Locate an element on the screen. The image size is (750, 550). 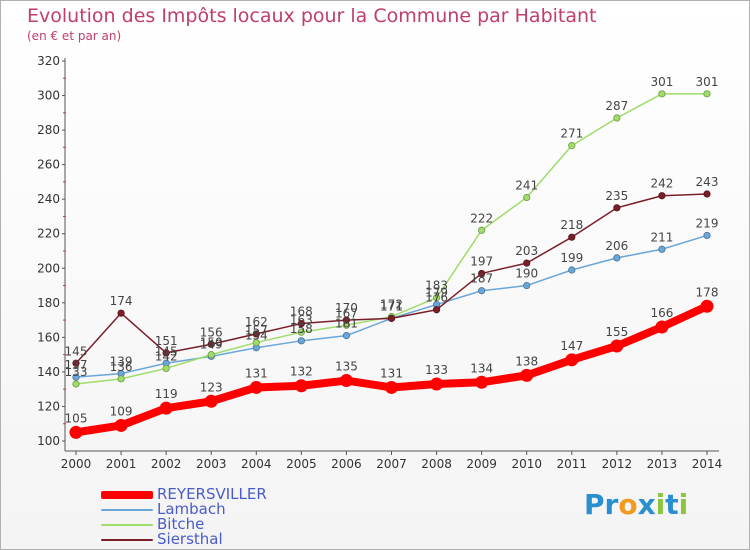
logo-letter: P is located at coordinates (594, 504).